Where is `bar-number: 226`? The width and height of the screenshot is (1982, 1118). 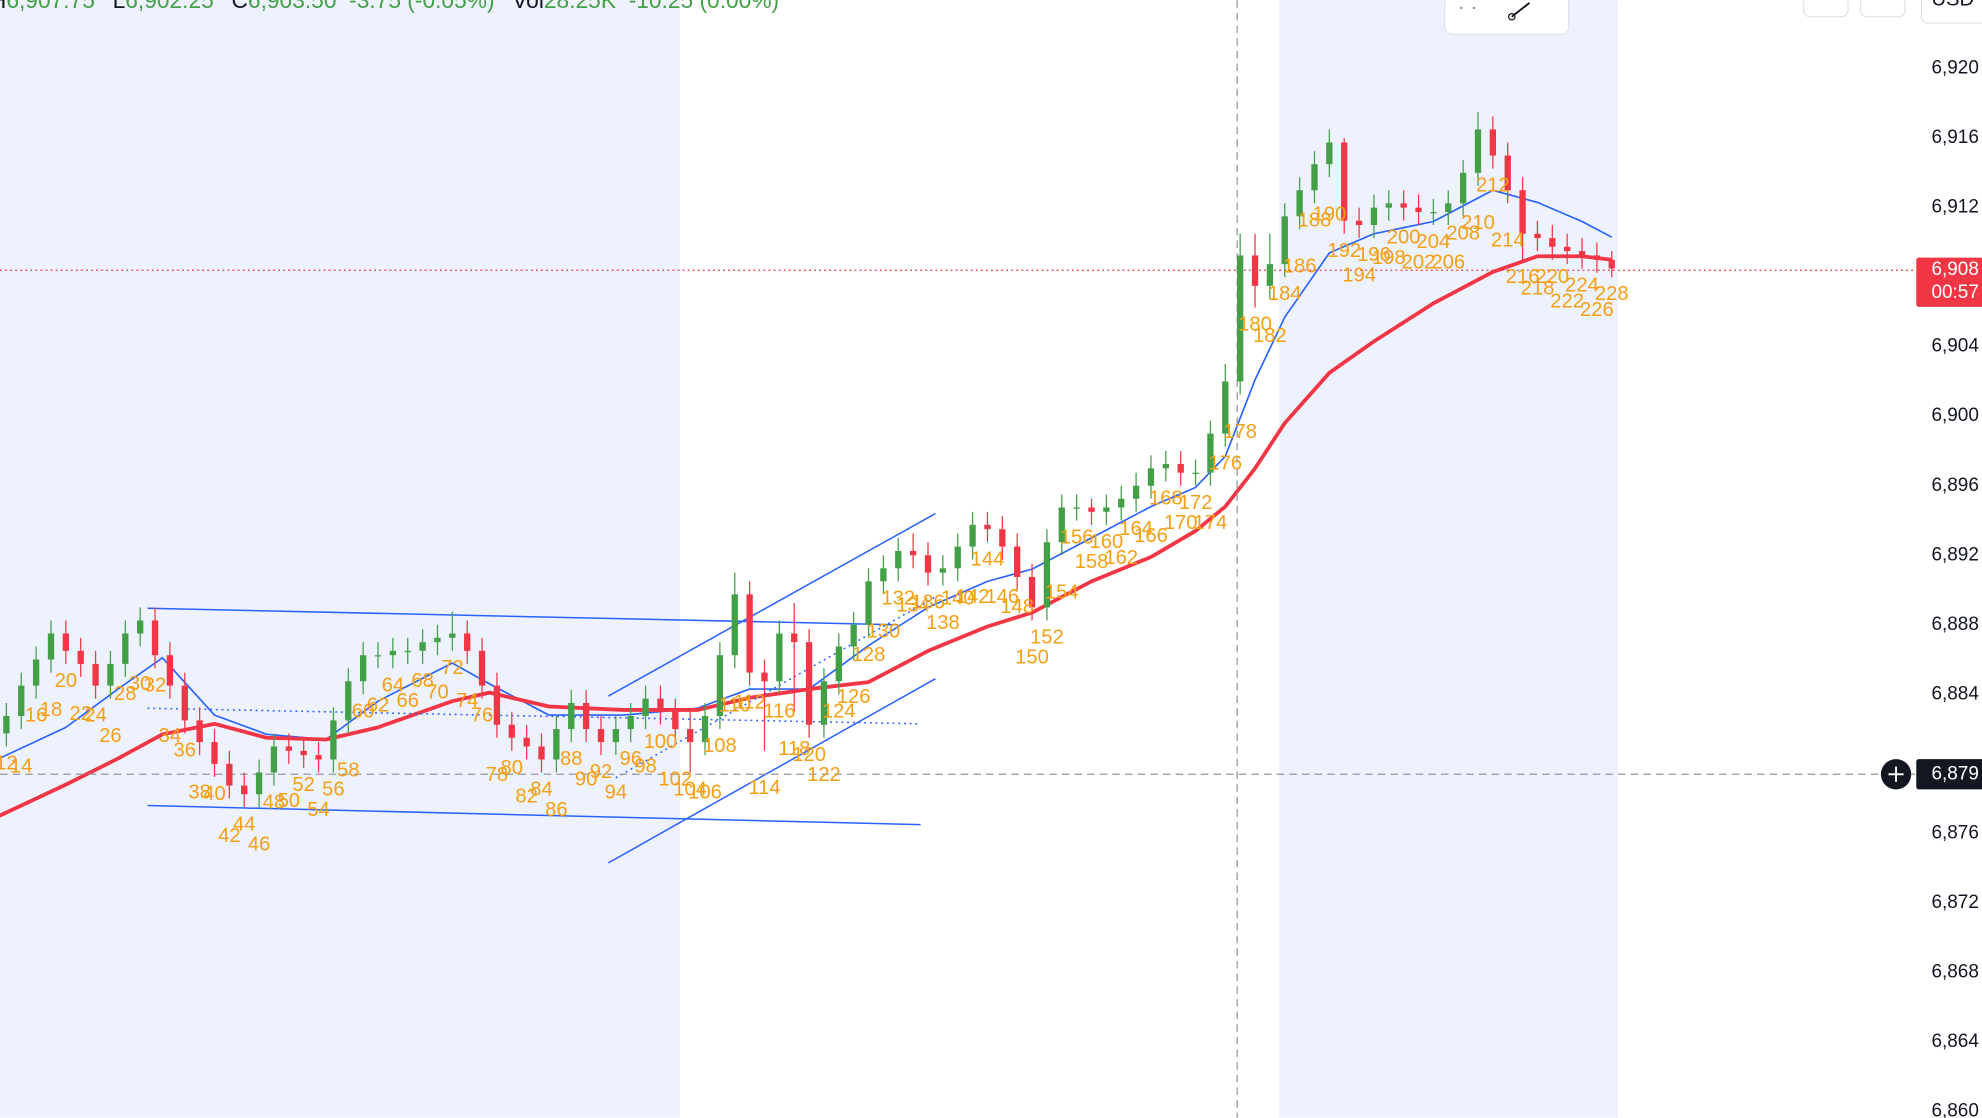 bar-number: 226 is located at coordinates (1597, 310).